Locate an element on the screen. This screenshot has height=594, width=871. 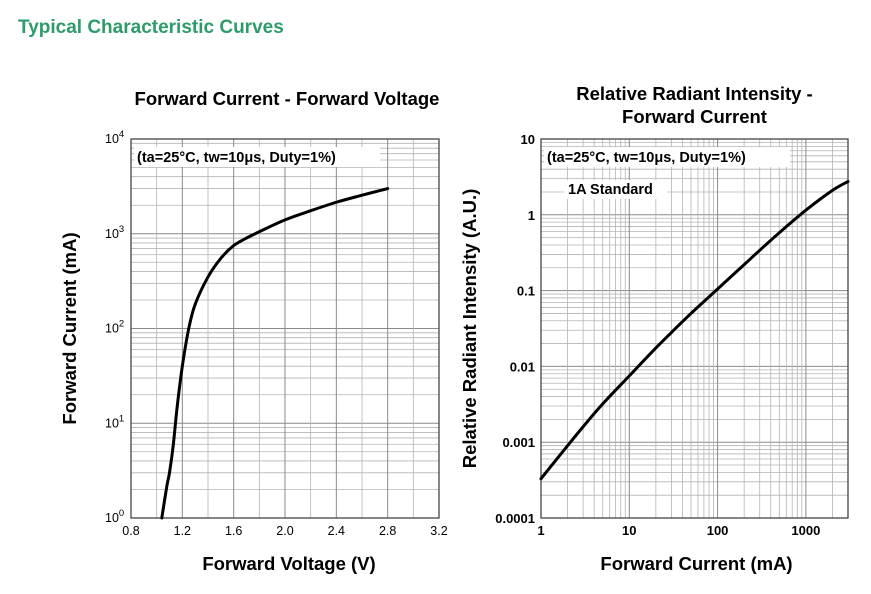
x-tick-label: 2.4 is located at coordinates (336, 531).